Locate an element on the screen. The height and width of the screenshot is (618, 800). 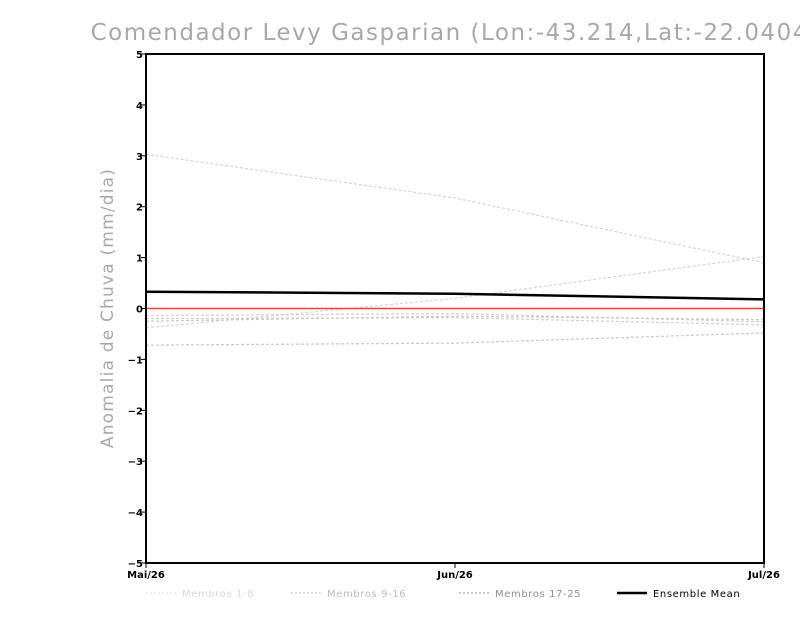
y-axis-ticks: 5 4 3 2 1 0 −1 −2 −3 −4 −5 is located at coordinates (137, 310).